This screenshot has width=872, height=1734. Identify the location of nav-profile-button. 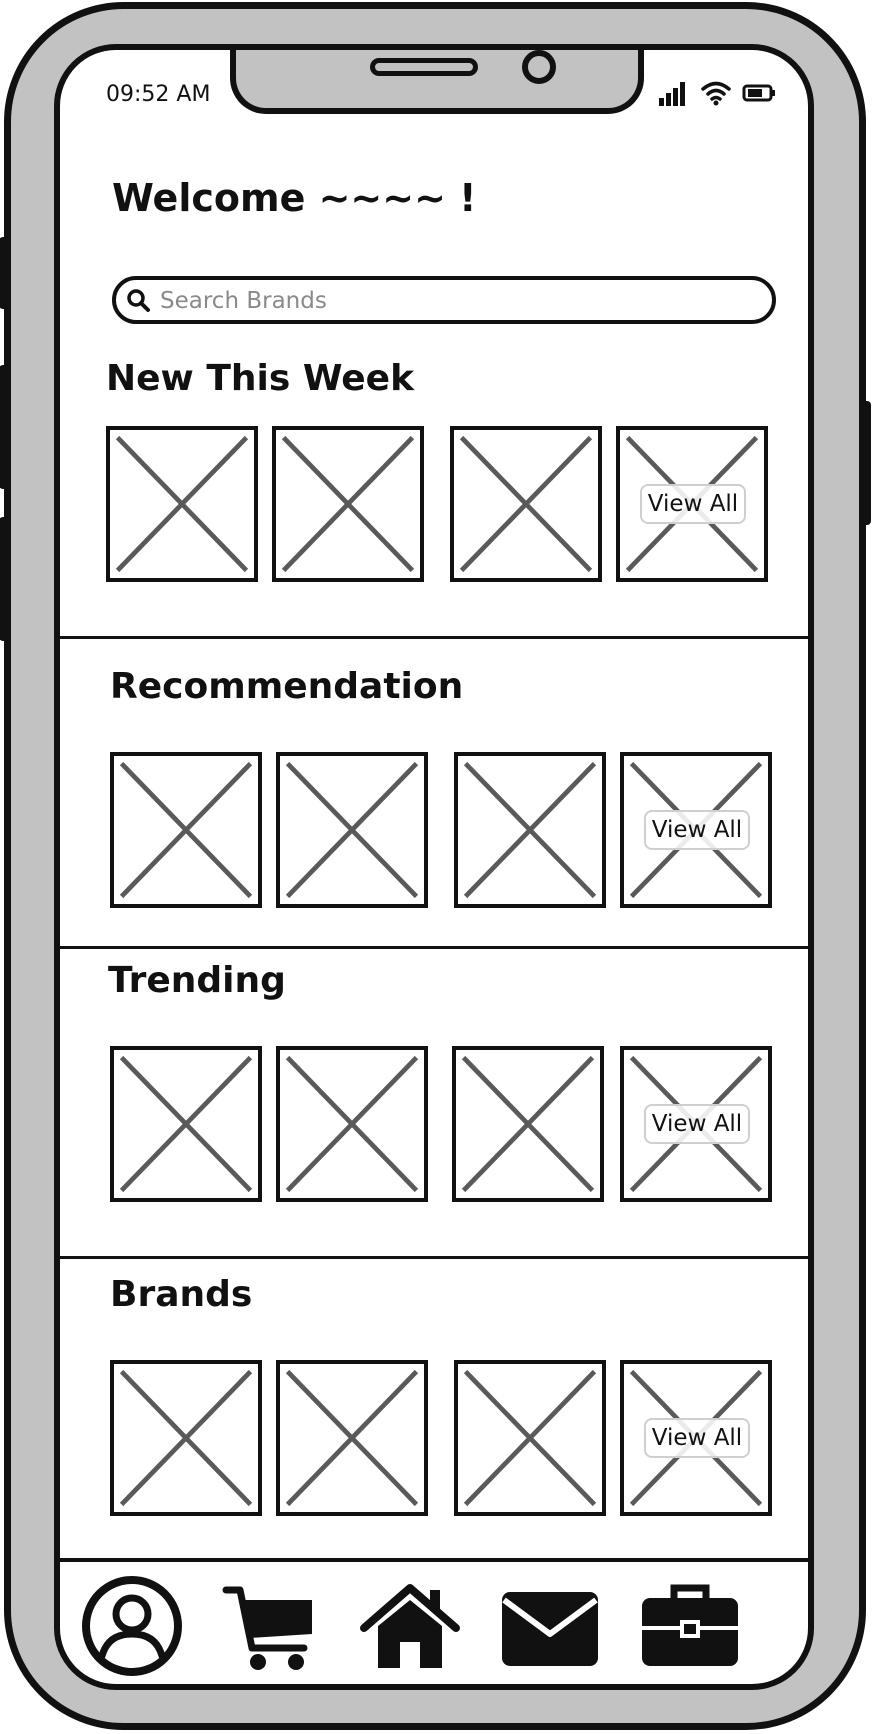
(132, 1626).